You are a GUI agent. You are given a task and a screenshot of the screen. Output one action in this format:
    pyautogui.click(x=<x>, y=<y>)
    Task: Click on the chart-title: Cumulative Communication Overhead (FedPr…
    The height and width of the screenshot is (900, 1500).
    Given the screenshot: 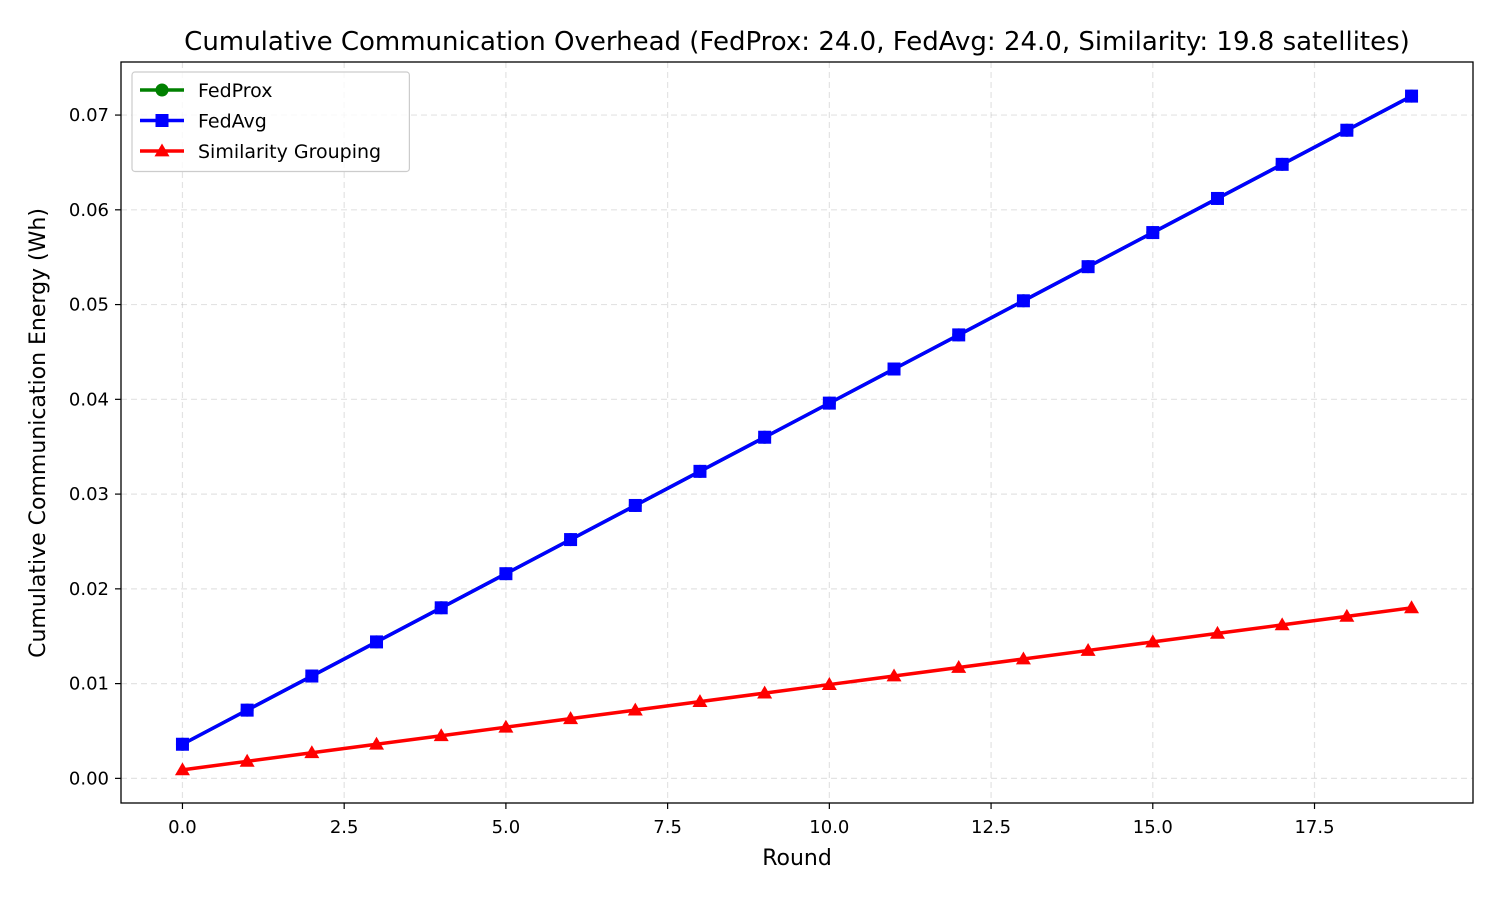 What is the action you would take?
    pyautogui.click(x=797, y=42)
    